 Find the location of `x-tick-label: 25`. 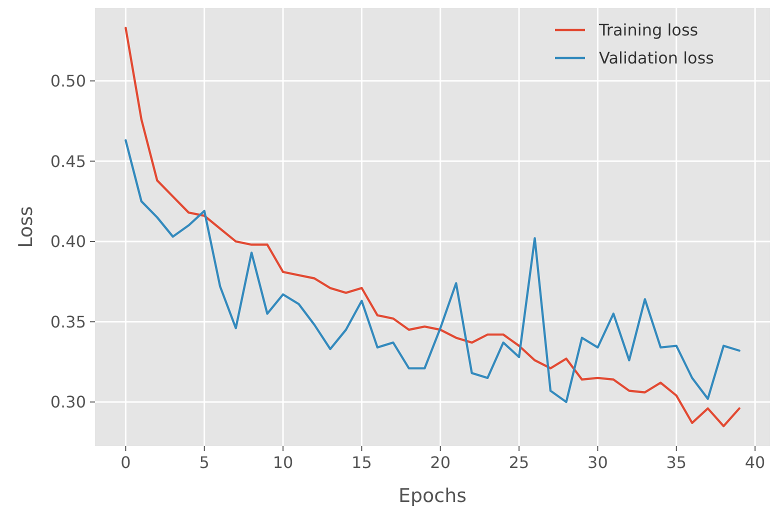

x-tick-label: 25 is located at coordinates (519, 462).